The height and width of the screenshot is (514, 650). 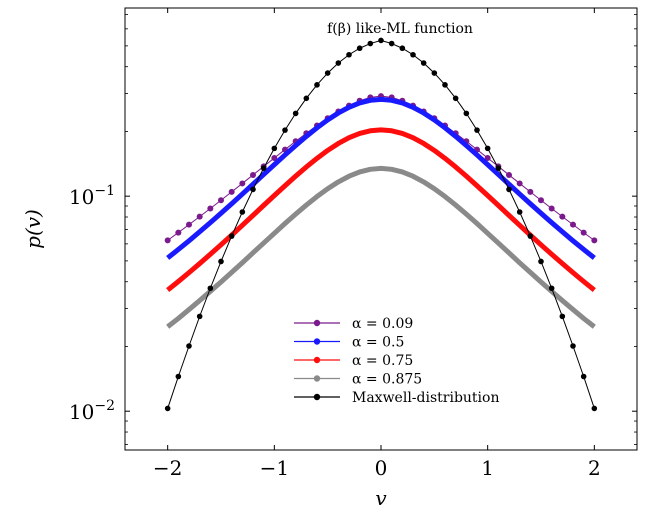 I want to click on x-tick-label: 2, so click(x=594, y=468).